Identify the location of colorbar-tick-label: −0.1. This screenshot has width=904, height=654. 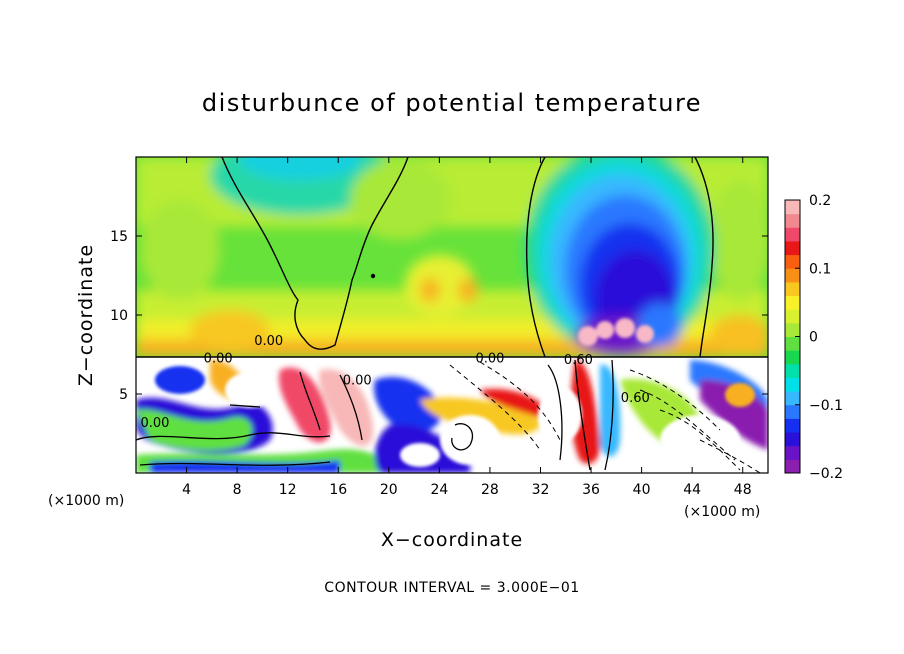
(826, 406).